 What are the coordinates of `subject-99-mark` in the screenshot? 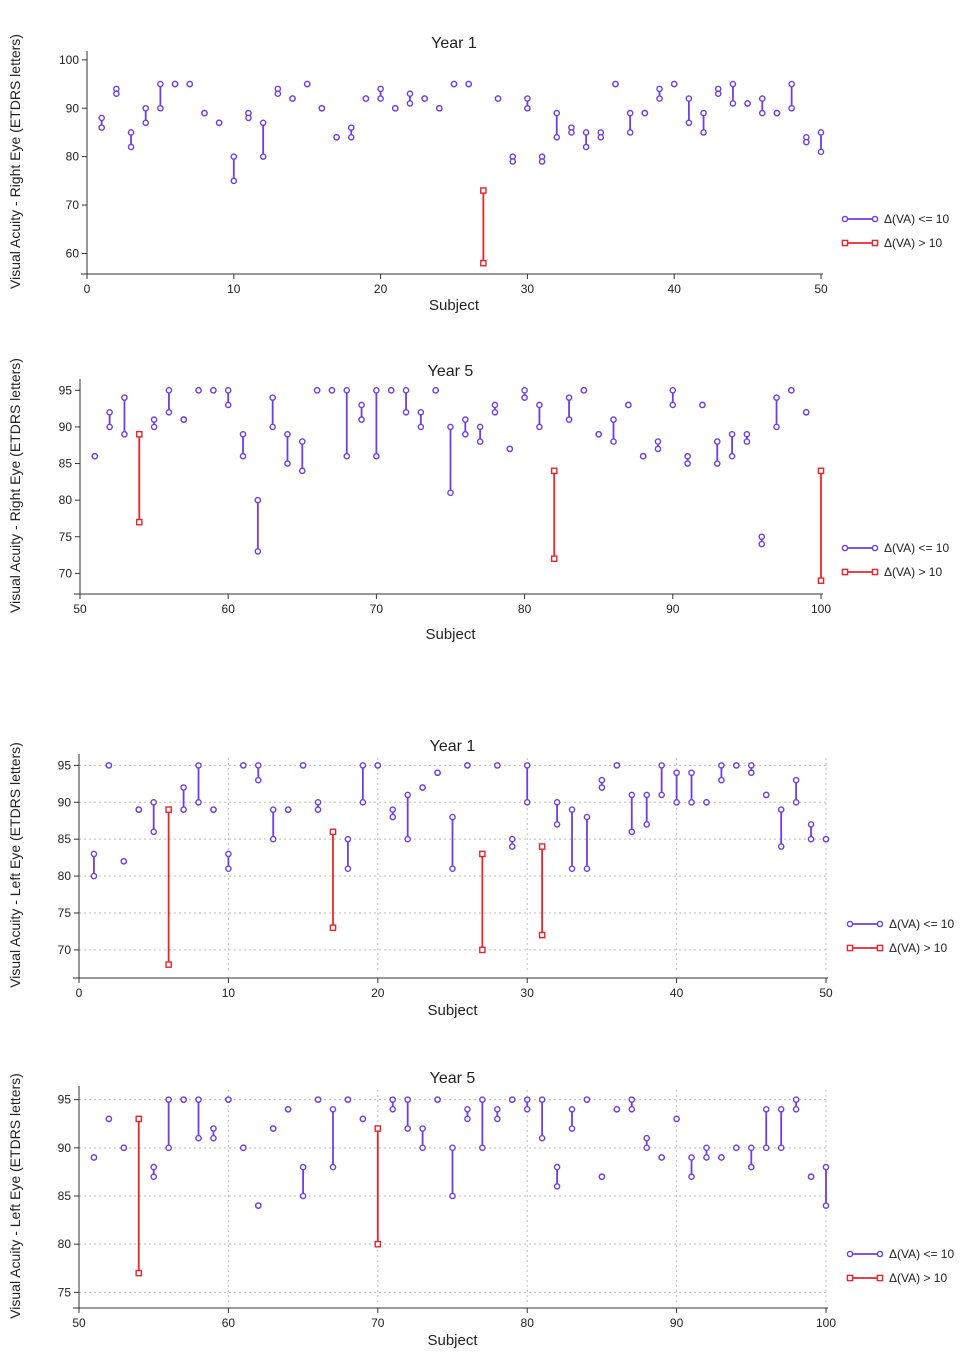 It's located at (806, 412).